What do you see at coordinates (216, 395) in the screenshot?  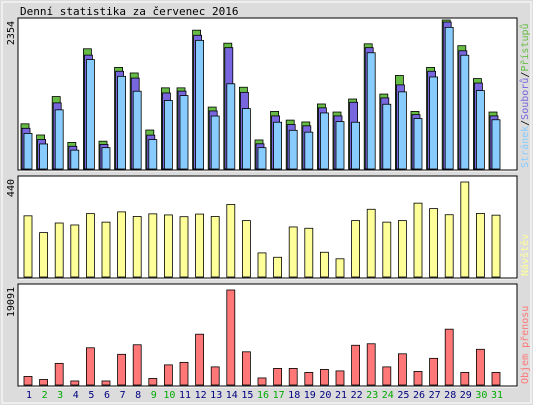 I see `x-tick-label: 13` at bounding box center [216, 395].